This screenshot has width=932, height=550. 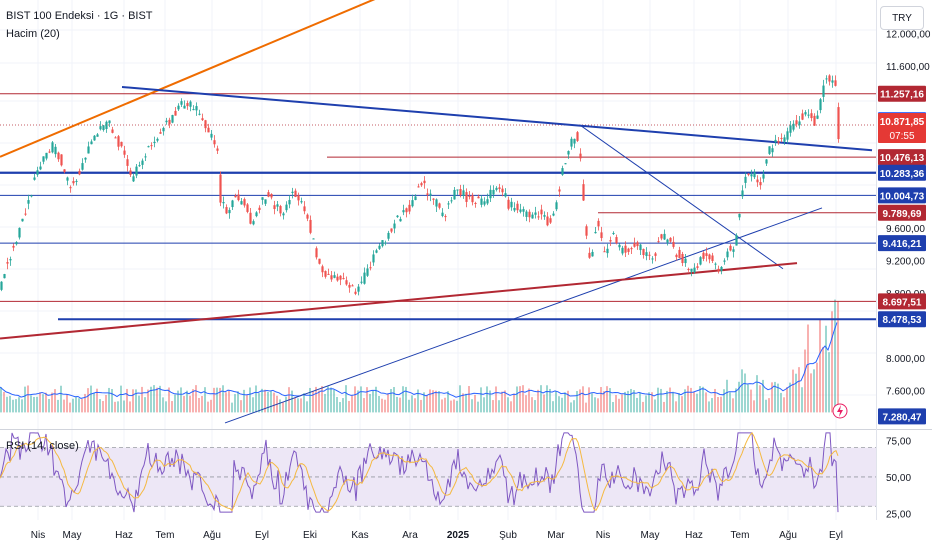 I want to click on currency-selector: TRY, so click(x=902, y=18).